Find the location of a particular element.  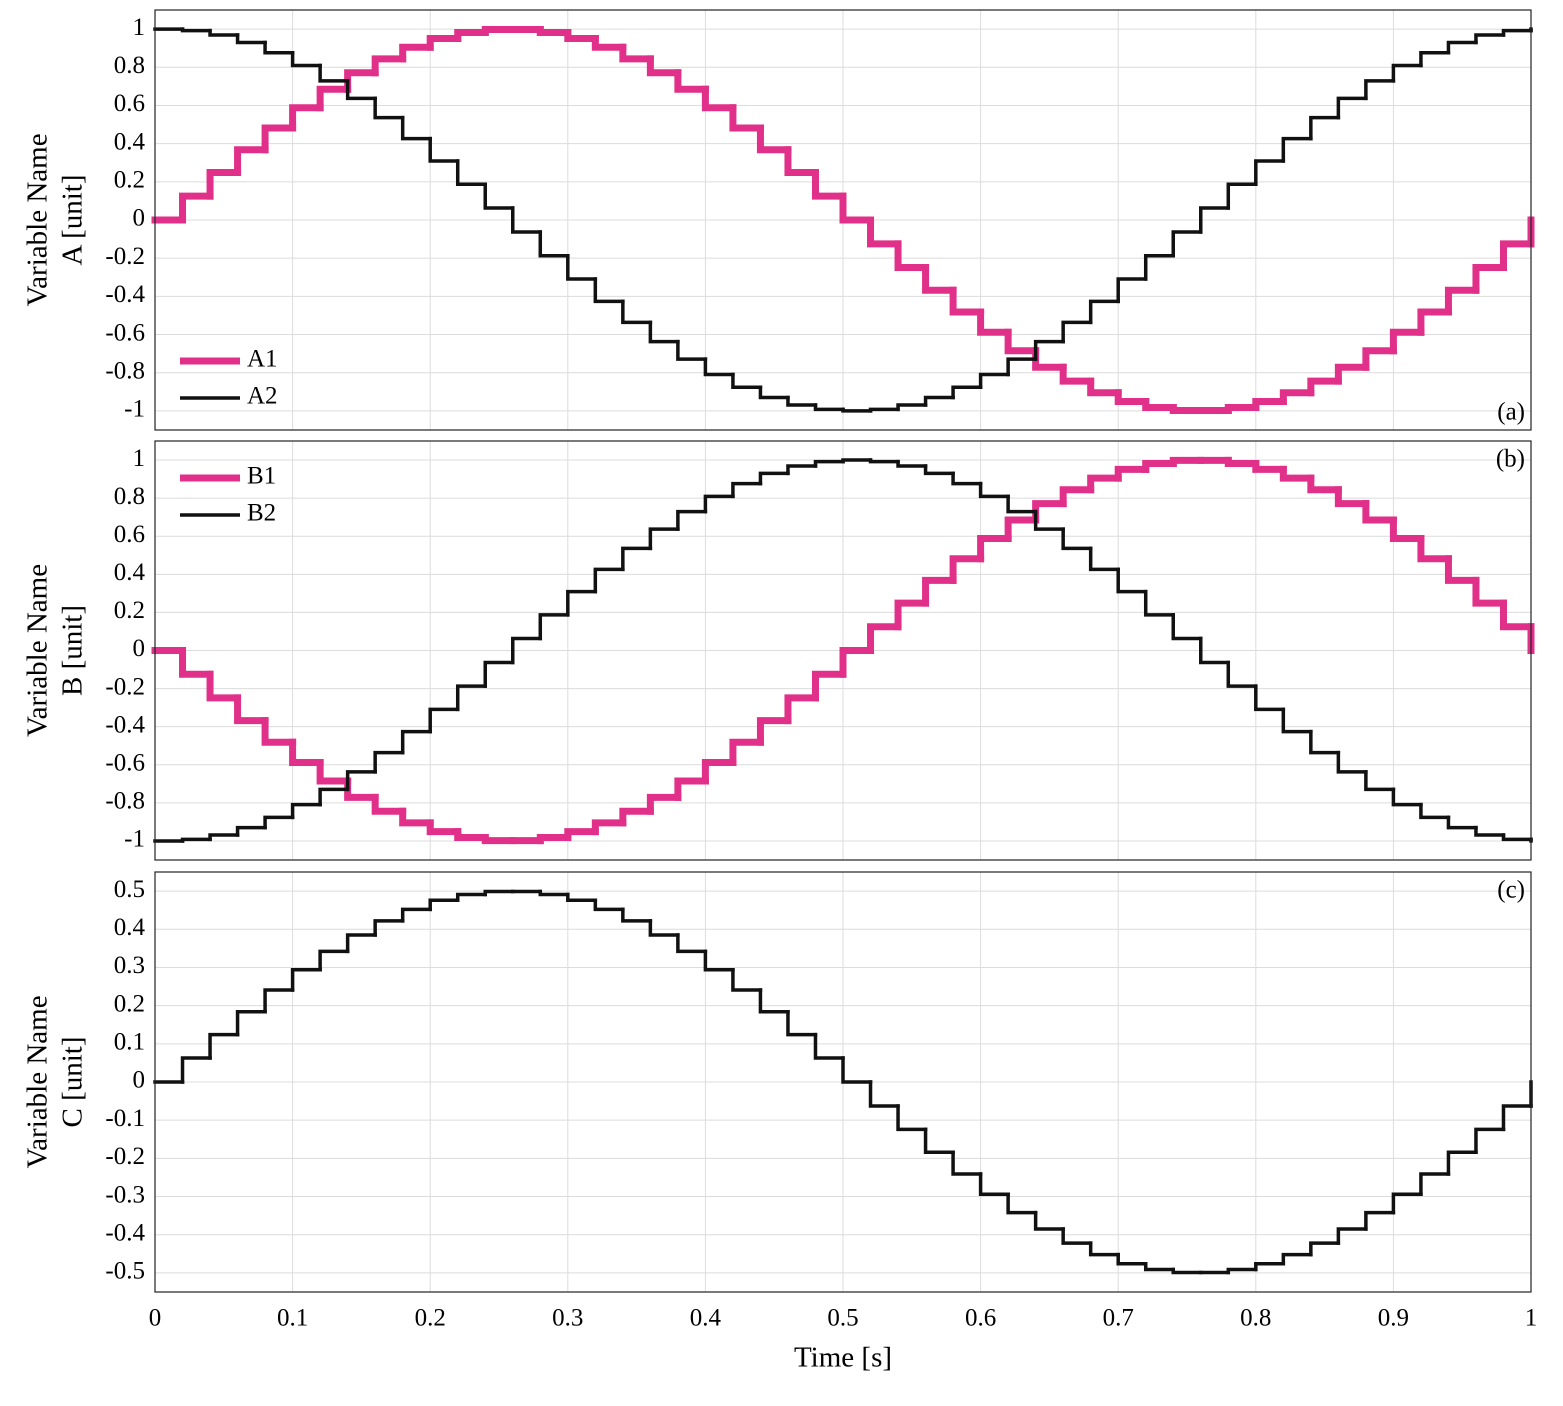

y-tick-label: -1 is located at coordinates (134, 839).